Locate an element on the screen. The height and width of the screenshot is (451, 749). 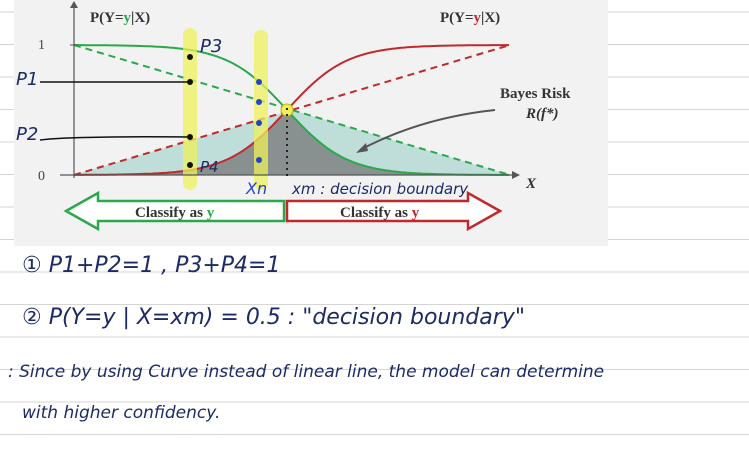
y-tick-label: 1 is located at coordinates (41, 45).